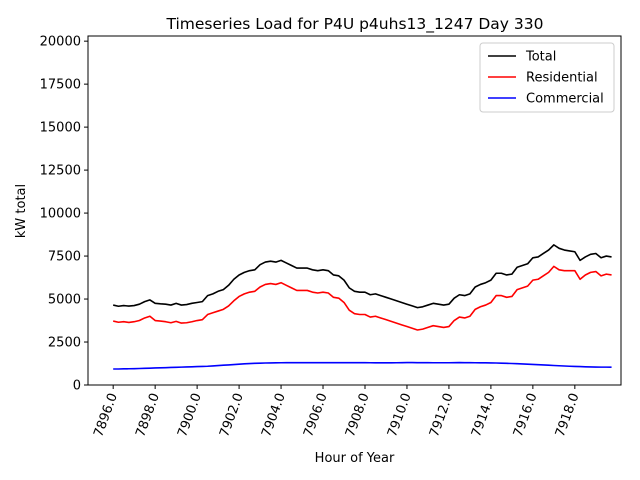 The height and width of the screenshot is (480, 640). I want to click on x-tick-label: 7900.0, so click(190, 415).